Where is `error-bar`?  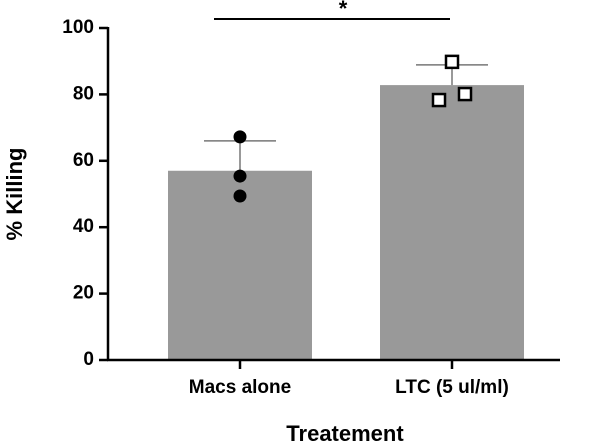
error-bar is located at coordinates (240, 155).